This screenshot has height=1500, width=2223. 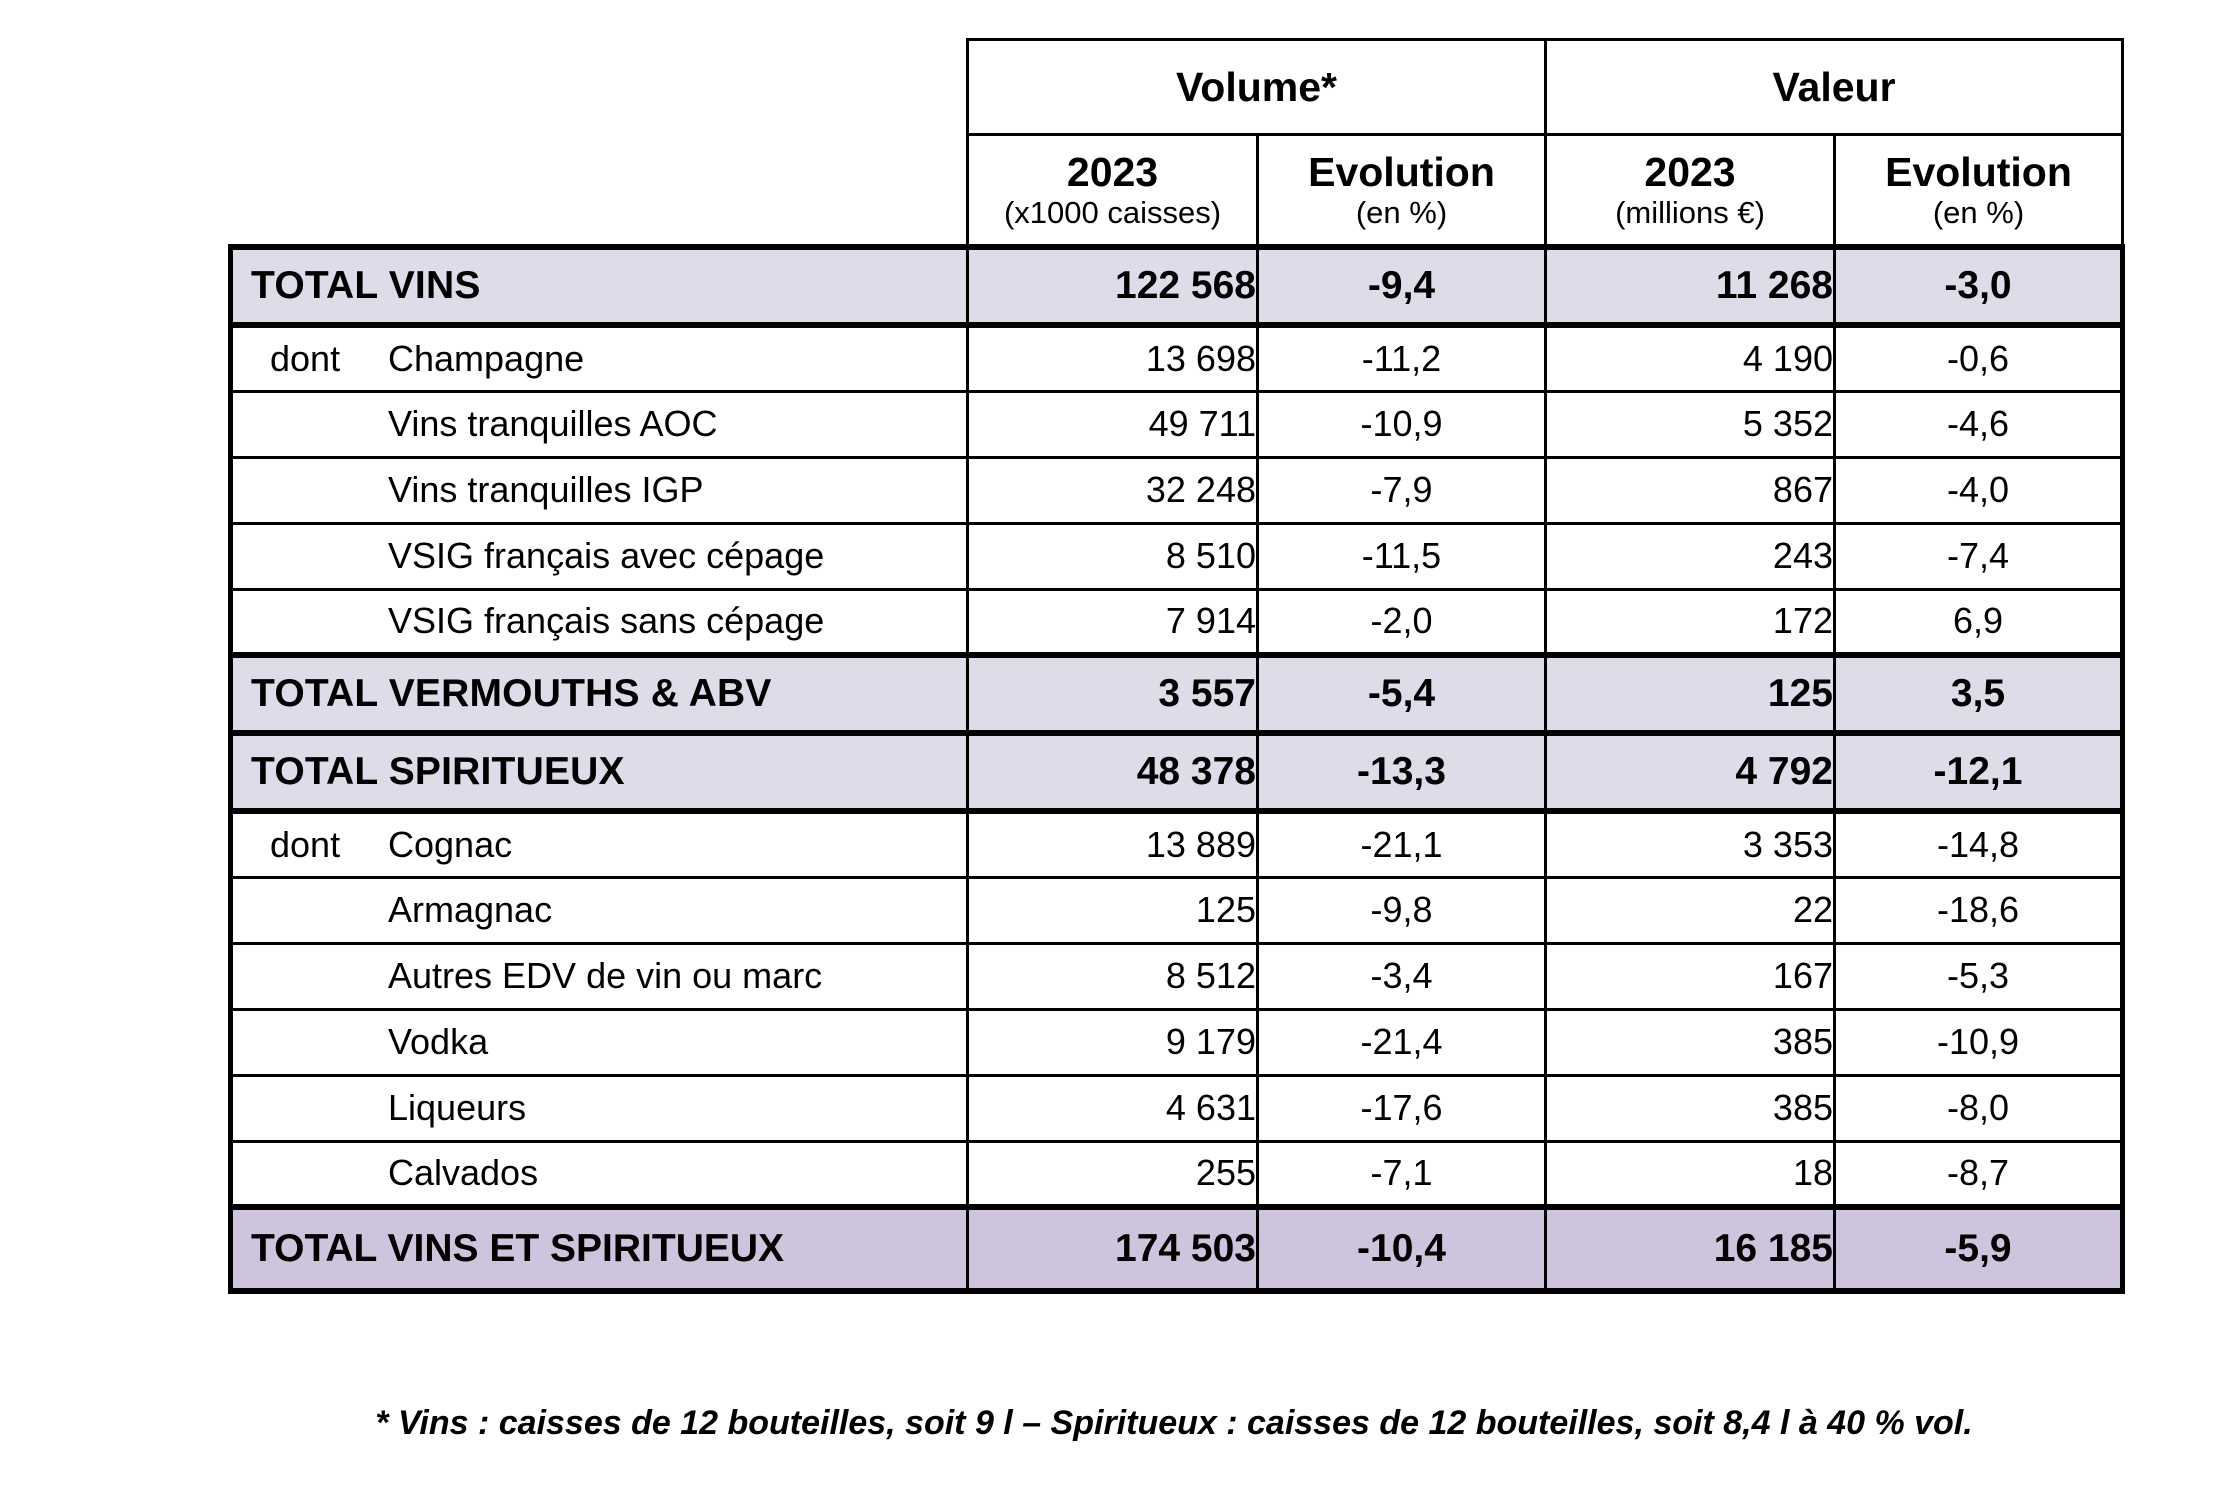 I want to click on valeur-evolution-value: -4,6, so click(x=1979, y=424).